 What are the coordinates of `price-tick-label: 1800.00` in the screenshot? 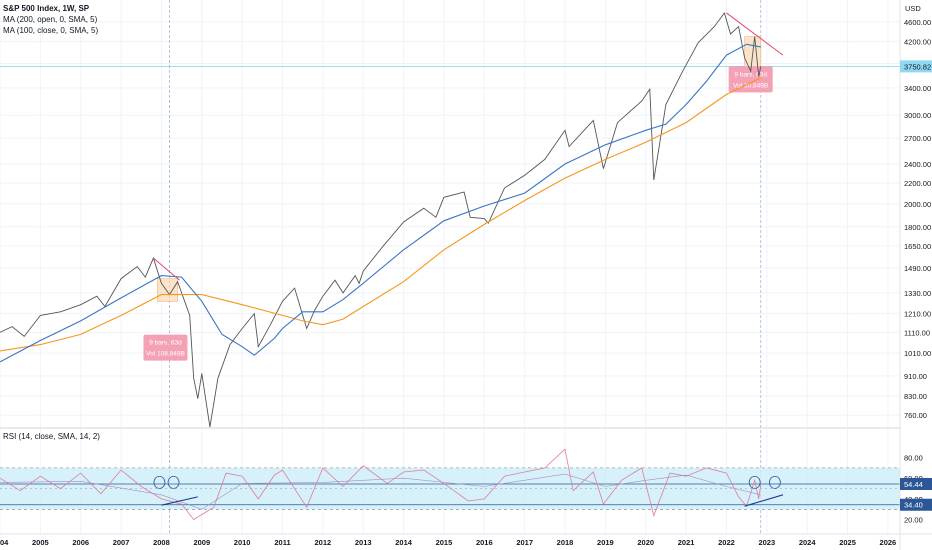 It's located at (917, 227).